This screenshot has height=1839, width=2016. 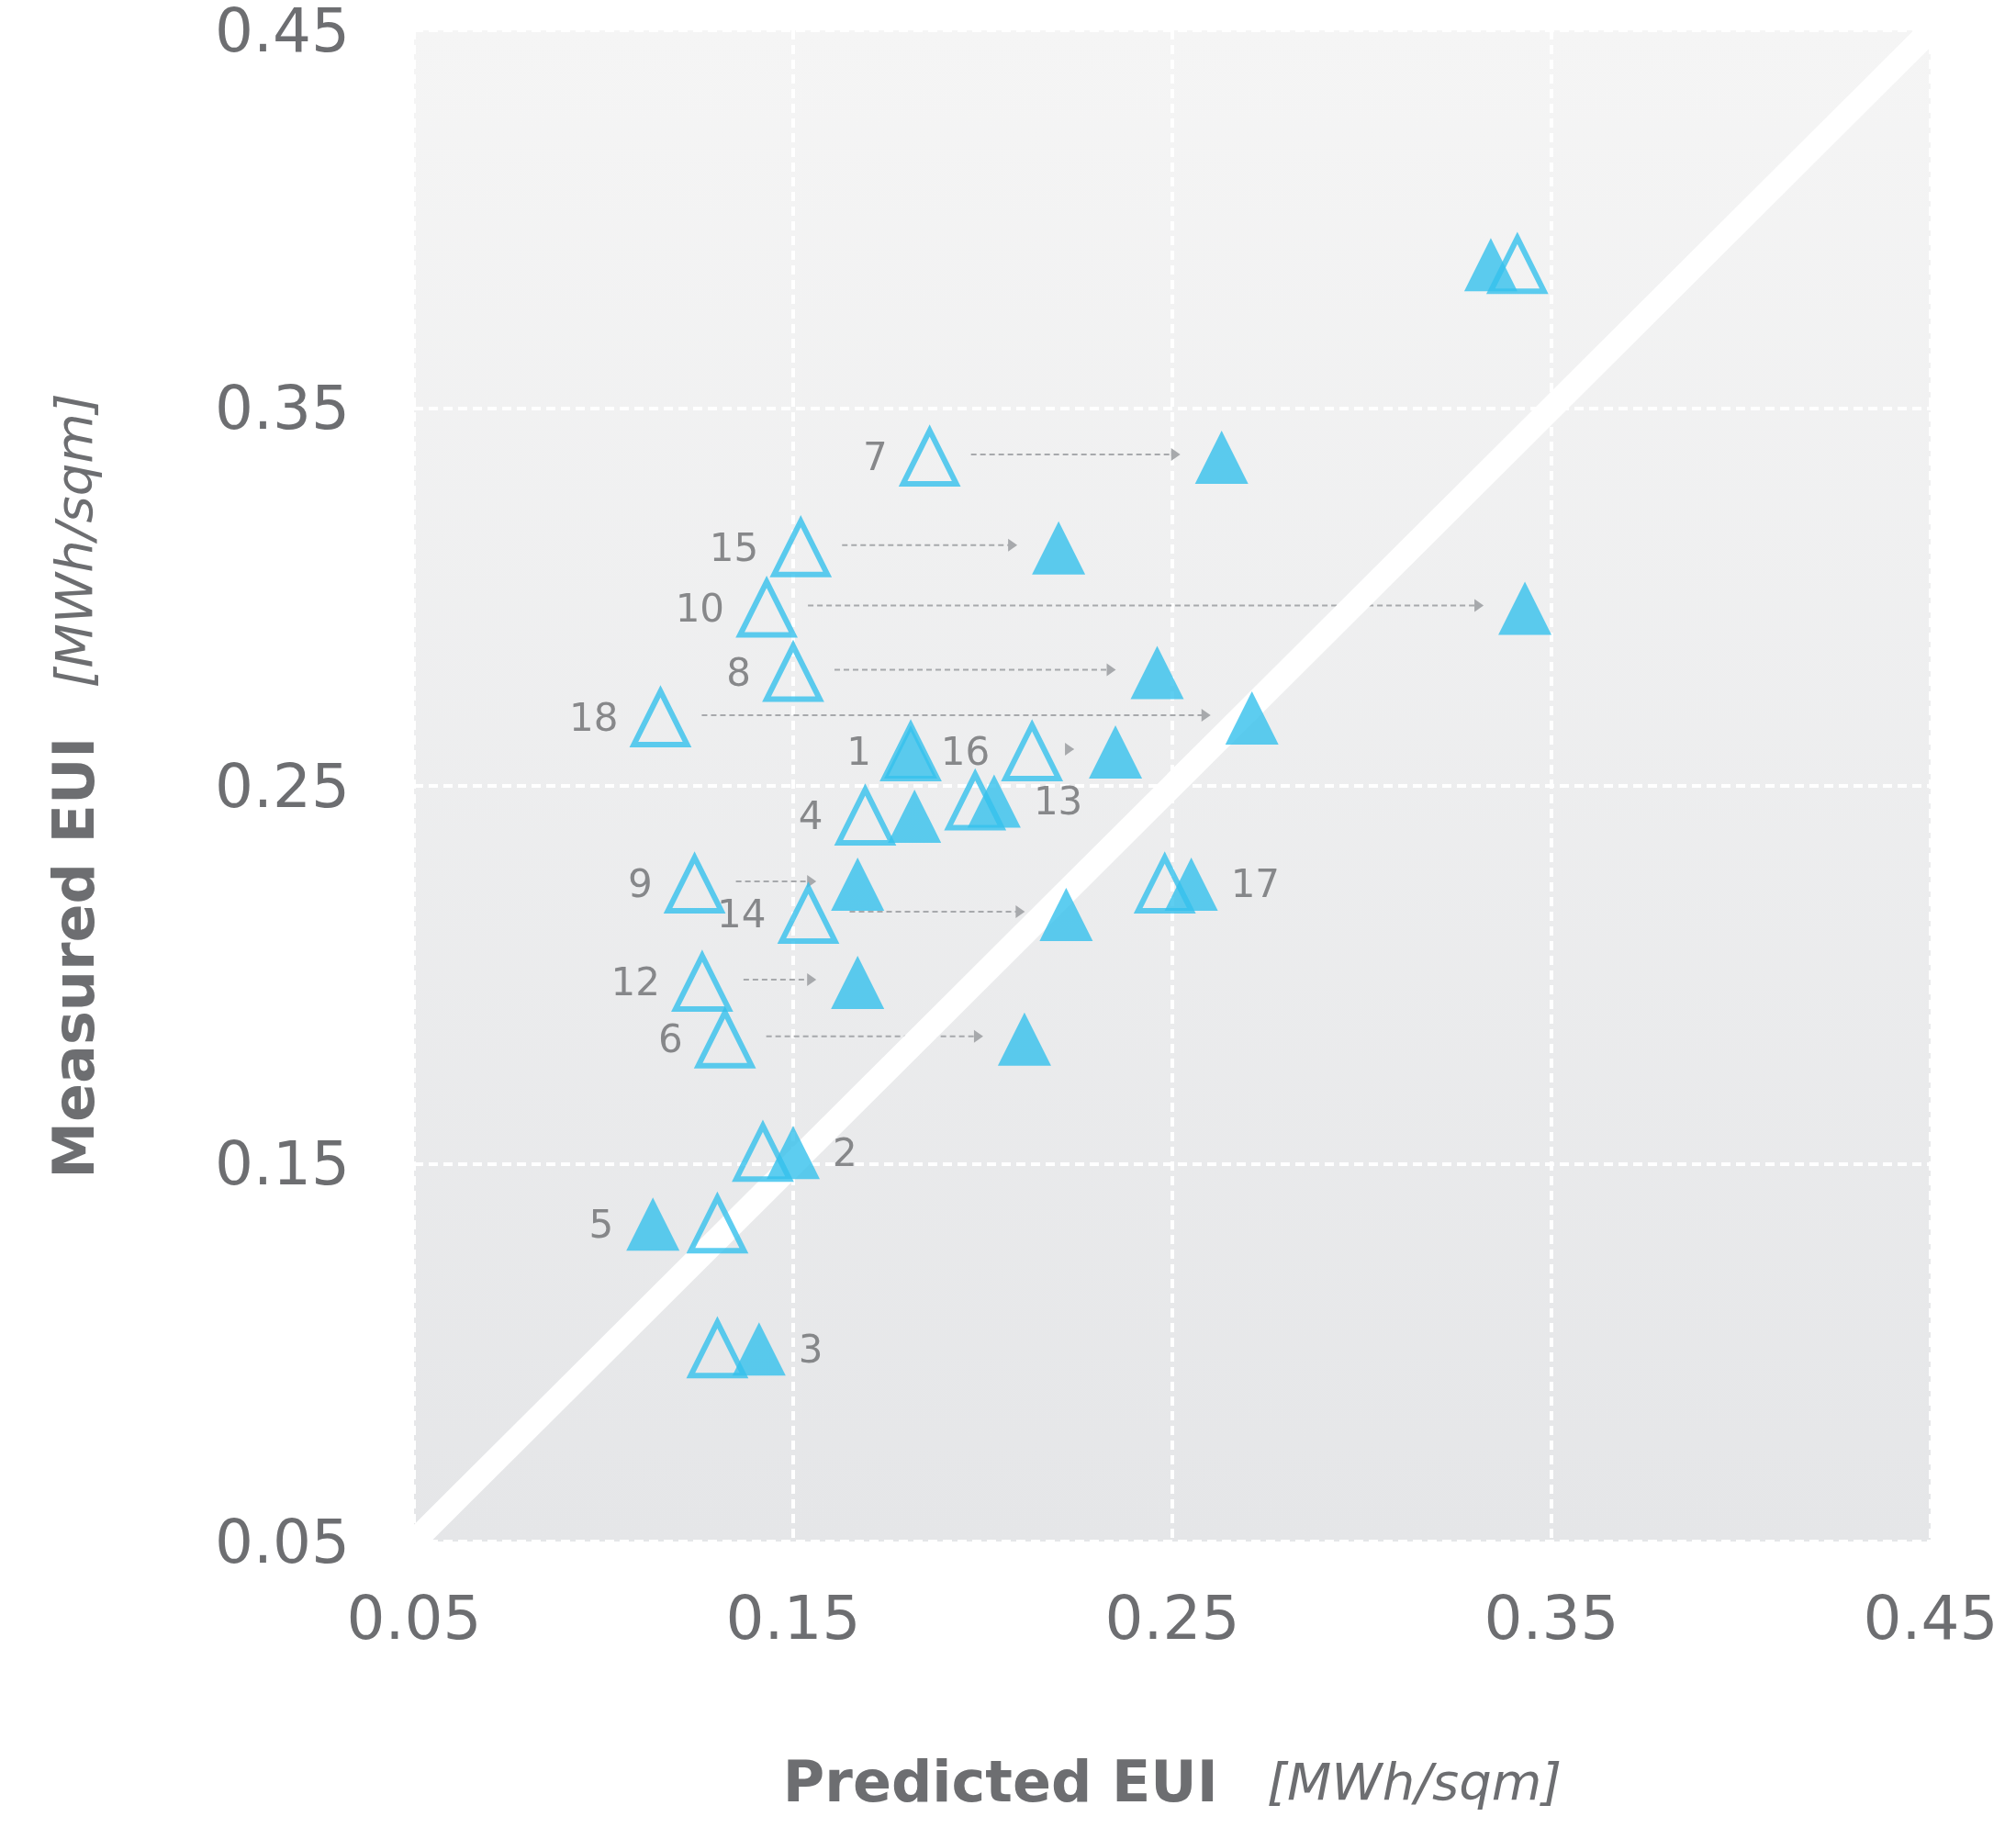 I want to click on annotation: 9, so click(x=640, y=884).